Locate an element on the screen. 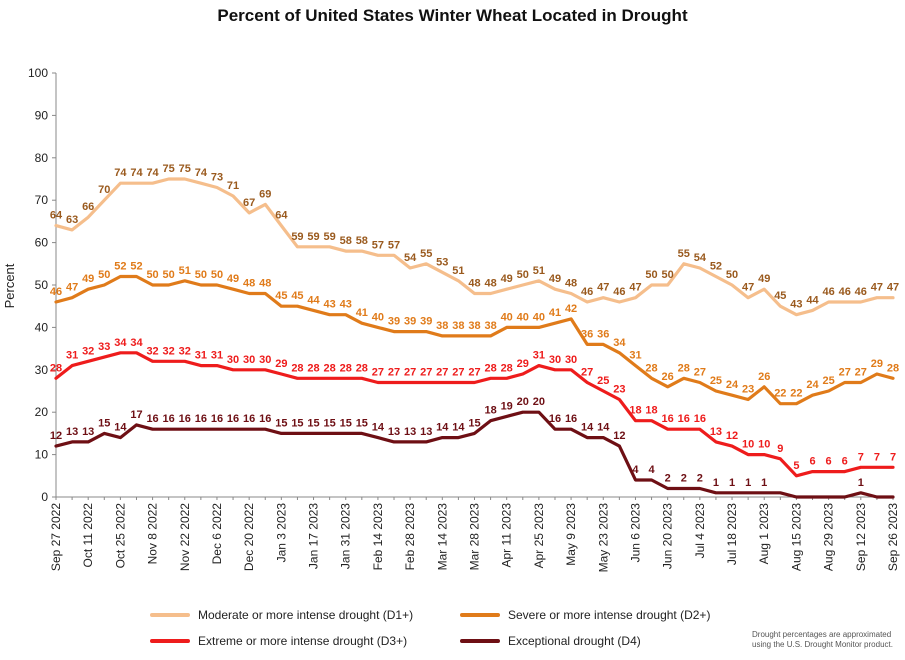  data-label-s3: 33 is located at coordinates (104, 347).